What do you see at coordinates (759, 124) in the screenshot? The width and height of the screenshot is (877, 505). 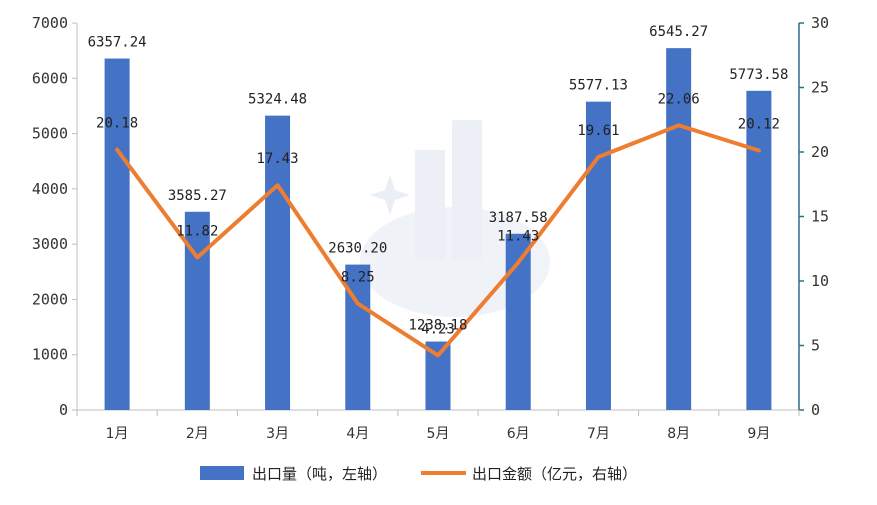 I see `line-value-label: 20.12` at bounding box center [759, 124].